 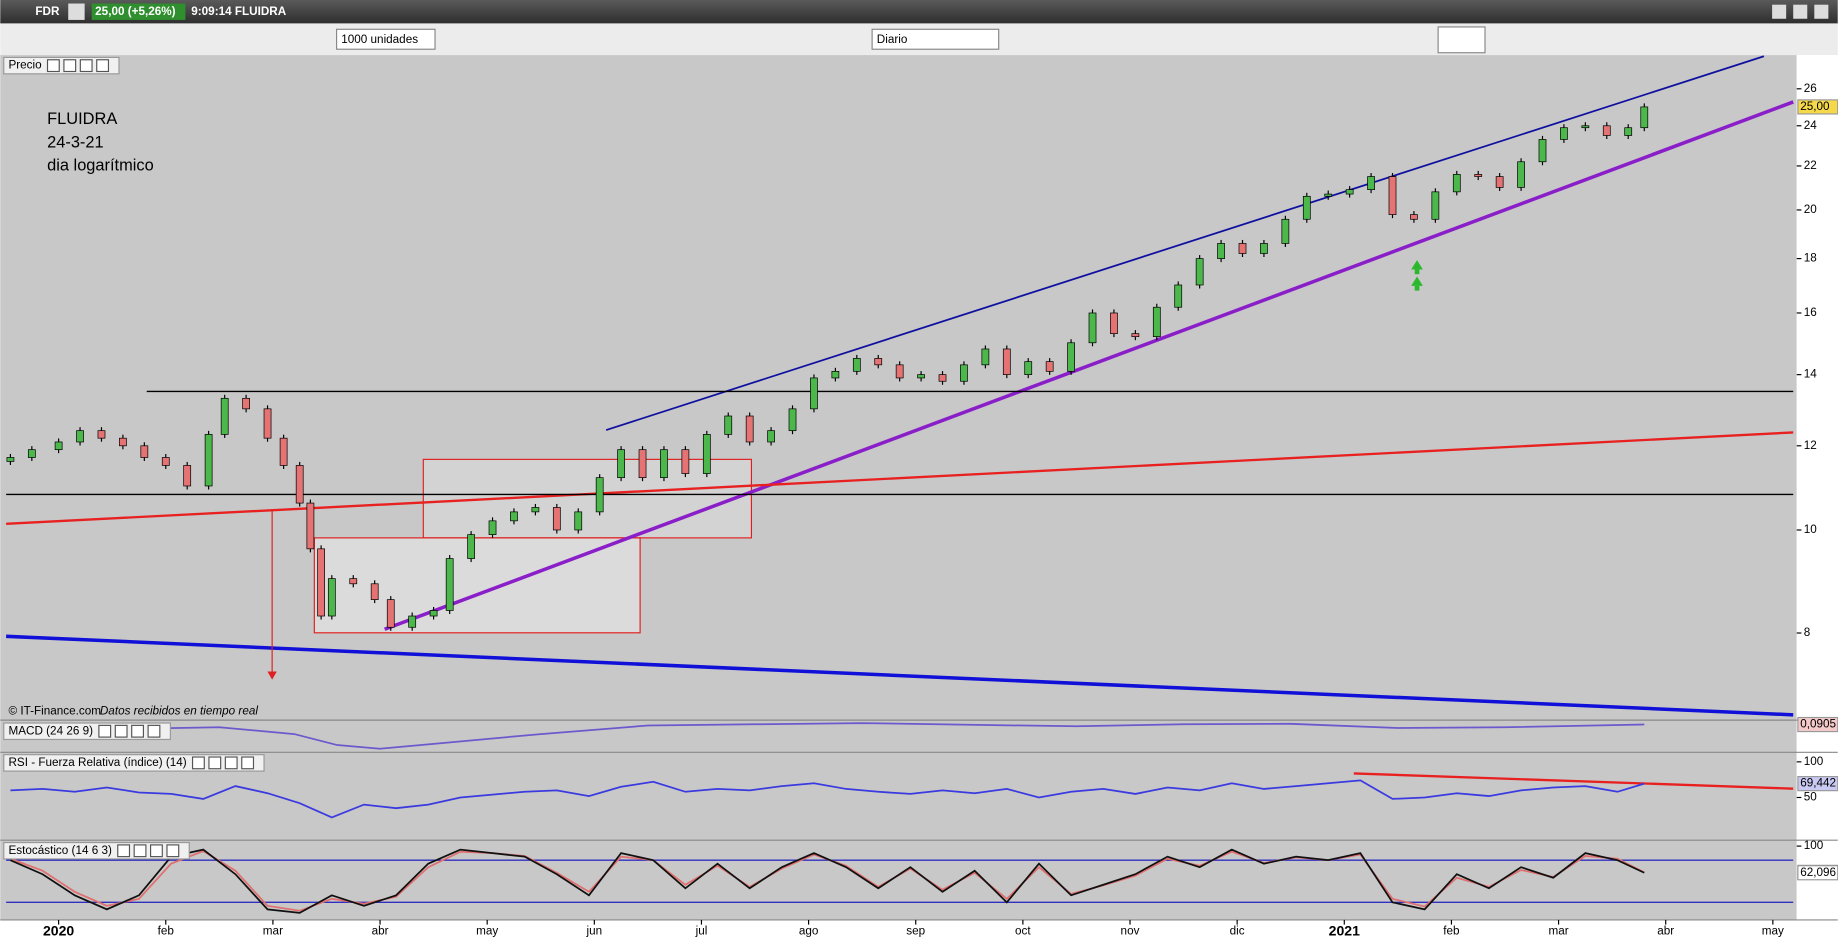 What do you see at coordinates (1811, 209) in the screenshot?
I see `y-tick-label: 20` at bounding box center [1811, 209].